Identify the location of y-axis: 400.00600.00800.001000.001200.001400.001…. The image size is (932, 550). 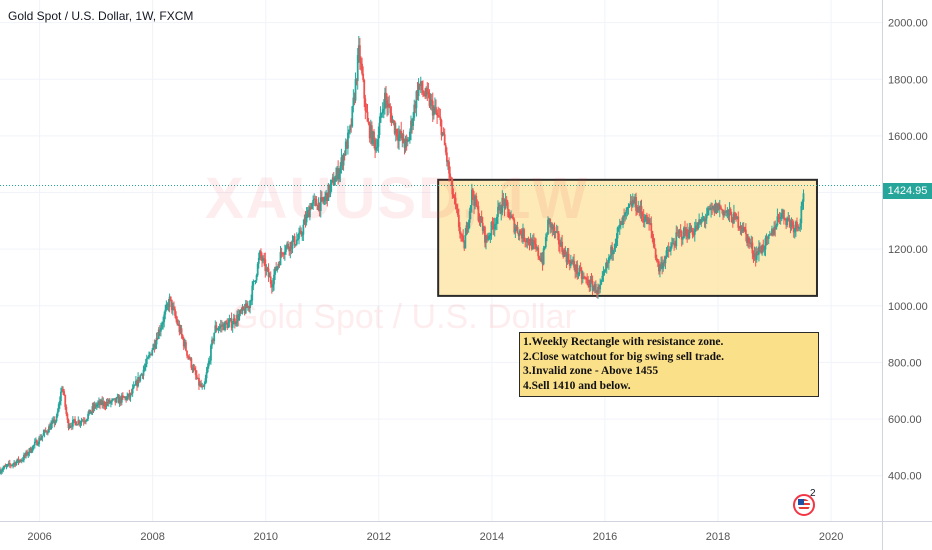
(908, 250).